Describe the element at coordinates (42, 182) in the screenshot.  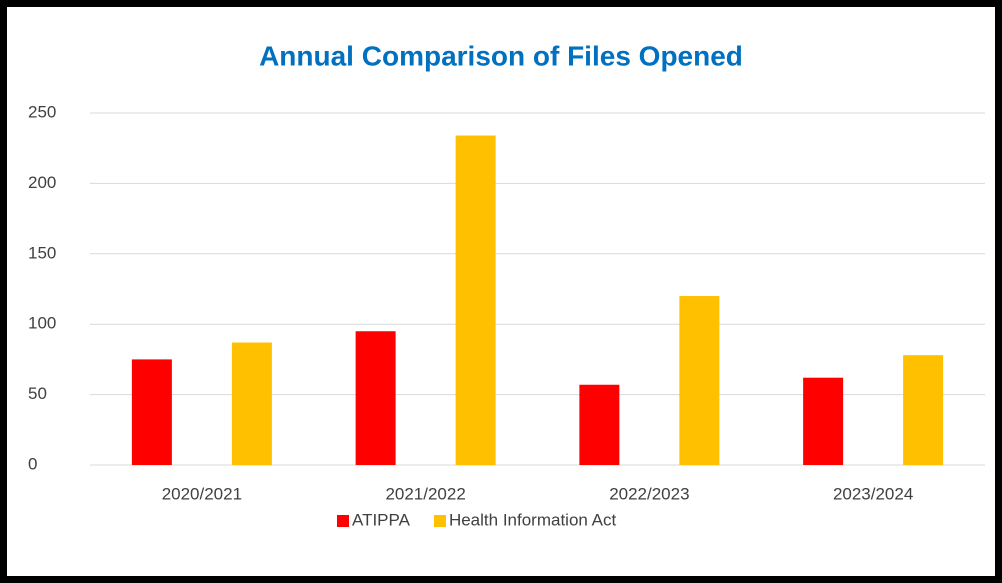
I see `y-tick-label: 200` at that location.